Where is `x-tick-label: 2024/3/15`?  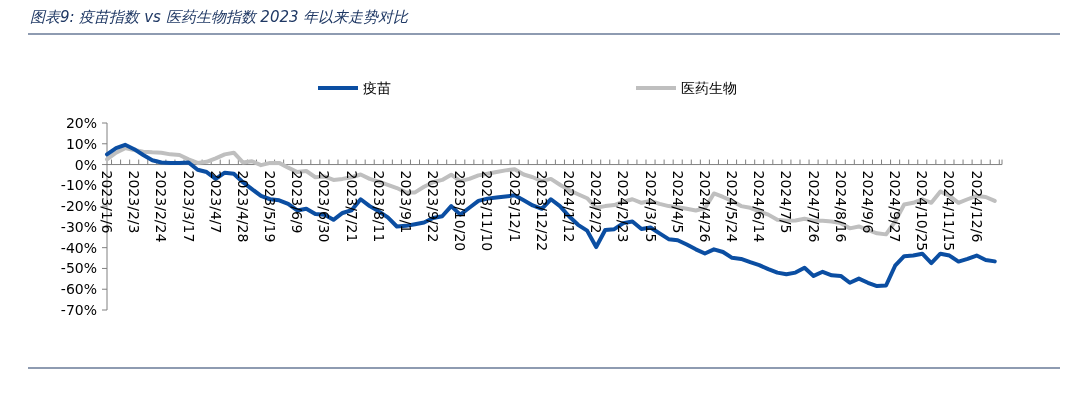 x-tick-label: 2024/3/15 is located at coordinates (650, 206).